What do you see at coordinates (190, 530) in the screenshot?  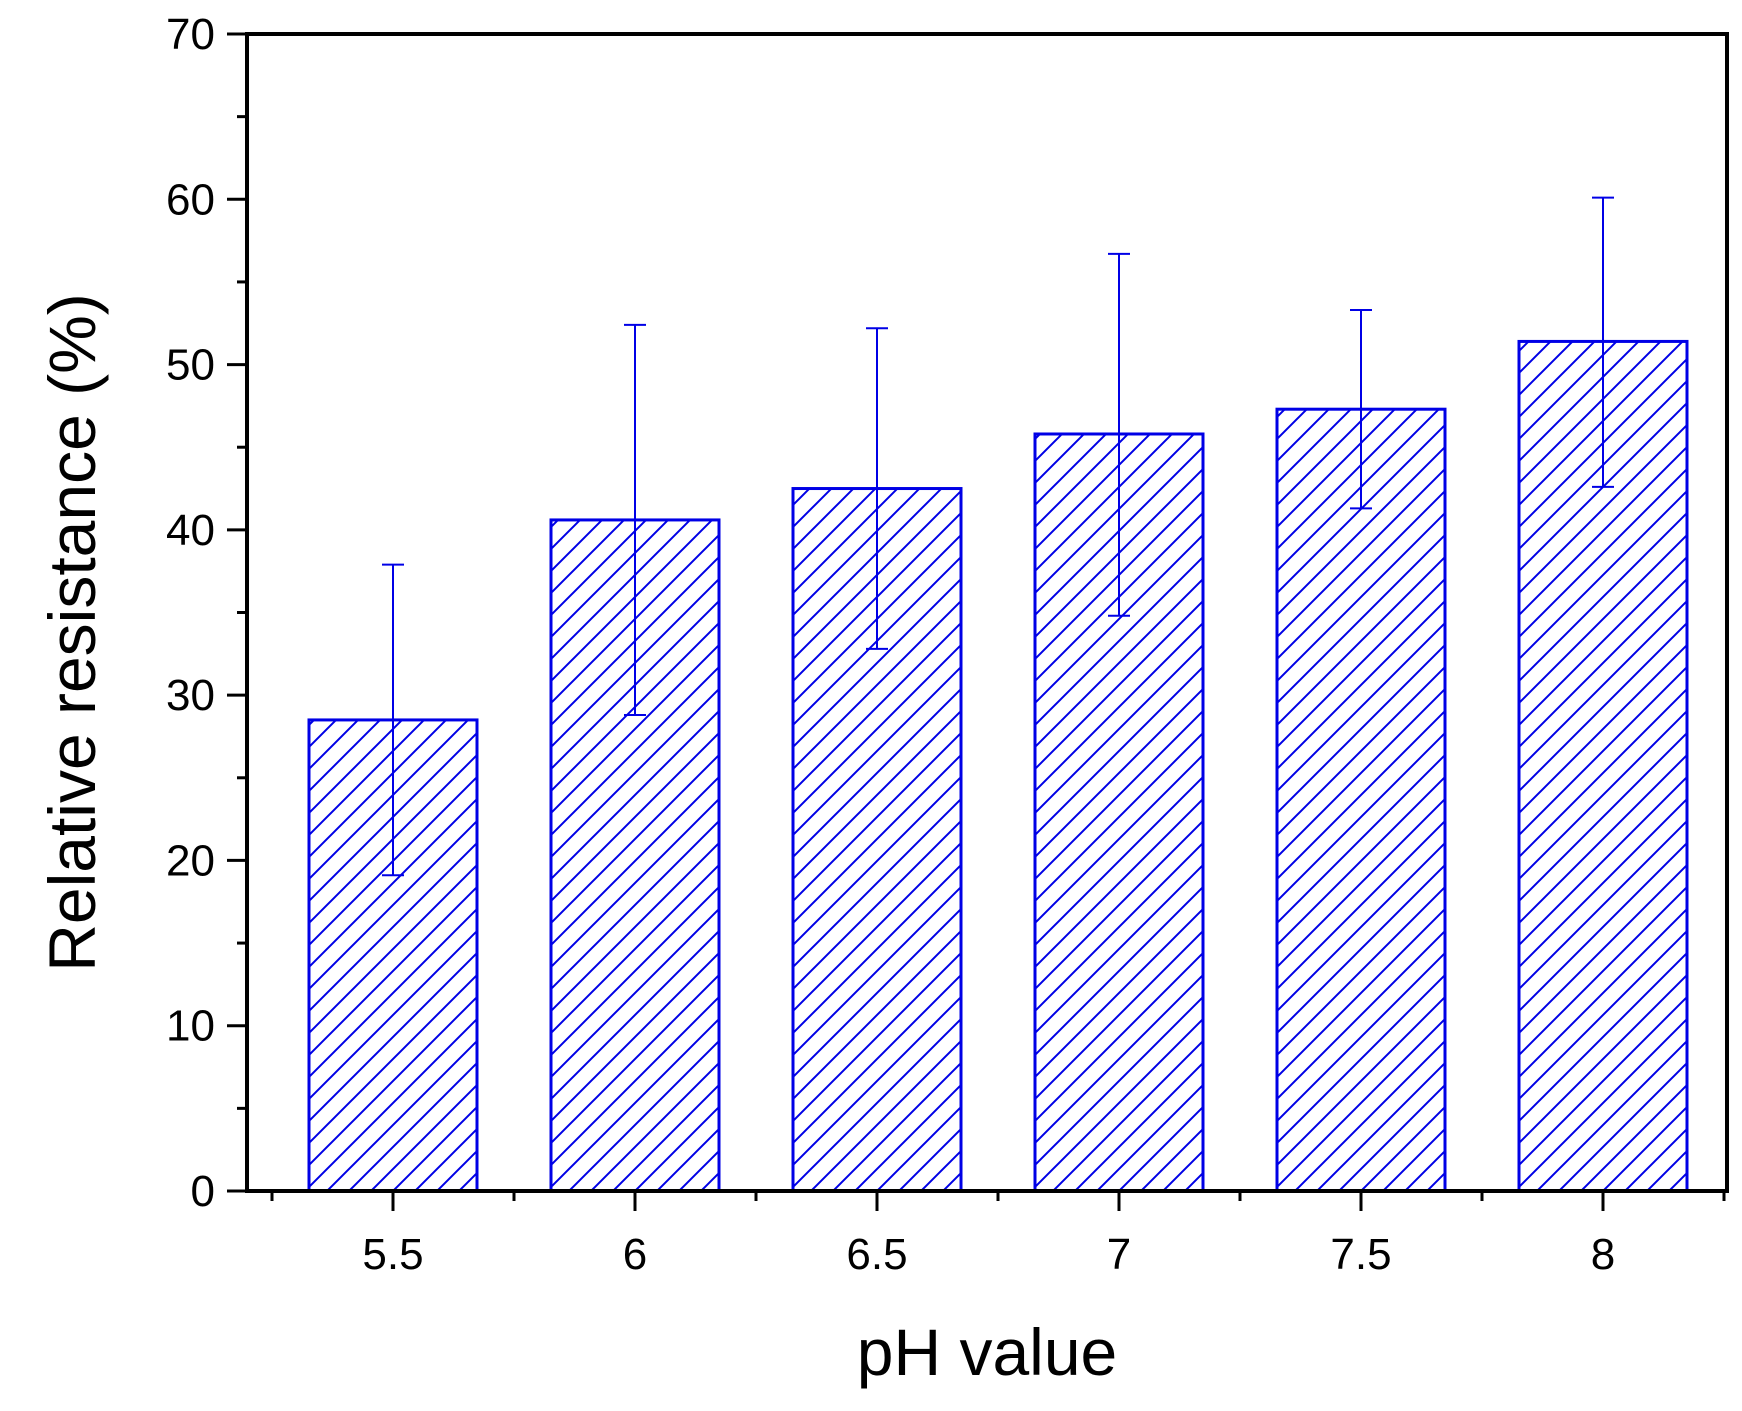 I see `y-tick-label: 40` at bounding box center [190, 530].